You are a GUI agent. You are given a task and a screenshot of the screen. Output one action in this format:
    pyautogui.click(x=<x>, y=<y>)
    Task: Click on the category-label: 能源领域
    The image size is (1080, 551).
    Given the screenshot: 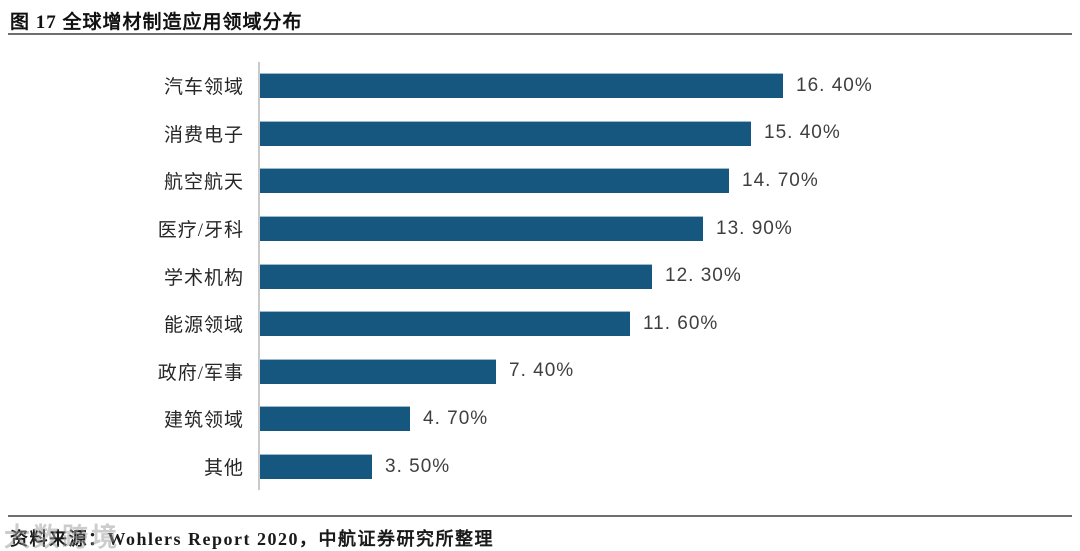 What is the action you would take?
    pyautogui.click(x=203, y=326)
    